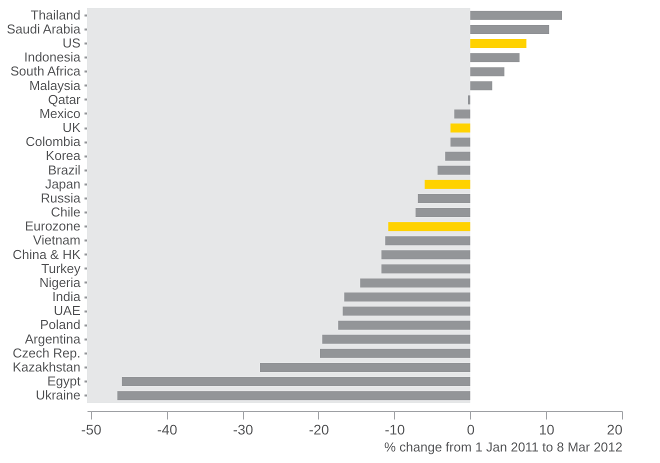 Image resolution: width=660 pixels, height=463 pixels. What do you see at coordinates (67, 296) in the screenshot?
I see `y-tick-label: India` at bounding box center [67, 296].